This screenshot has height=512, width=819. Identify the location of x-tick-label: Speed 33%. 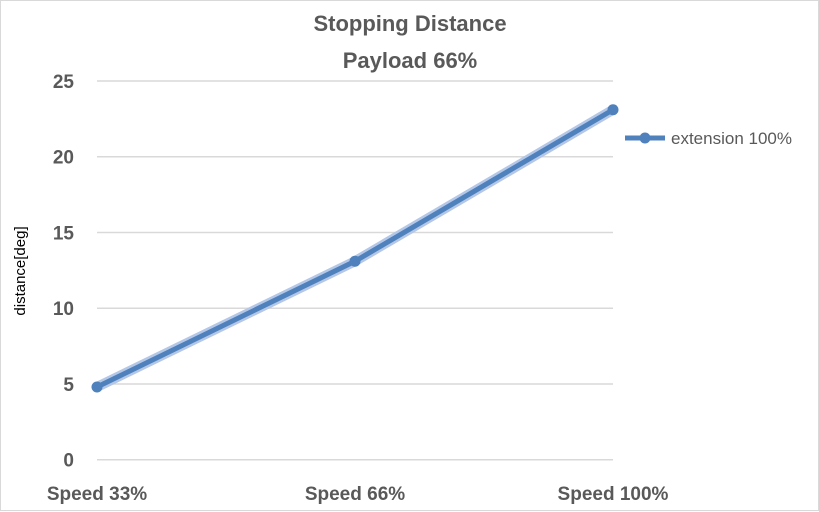
(97, 494).